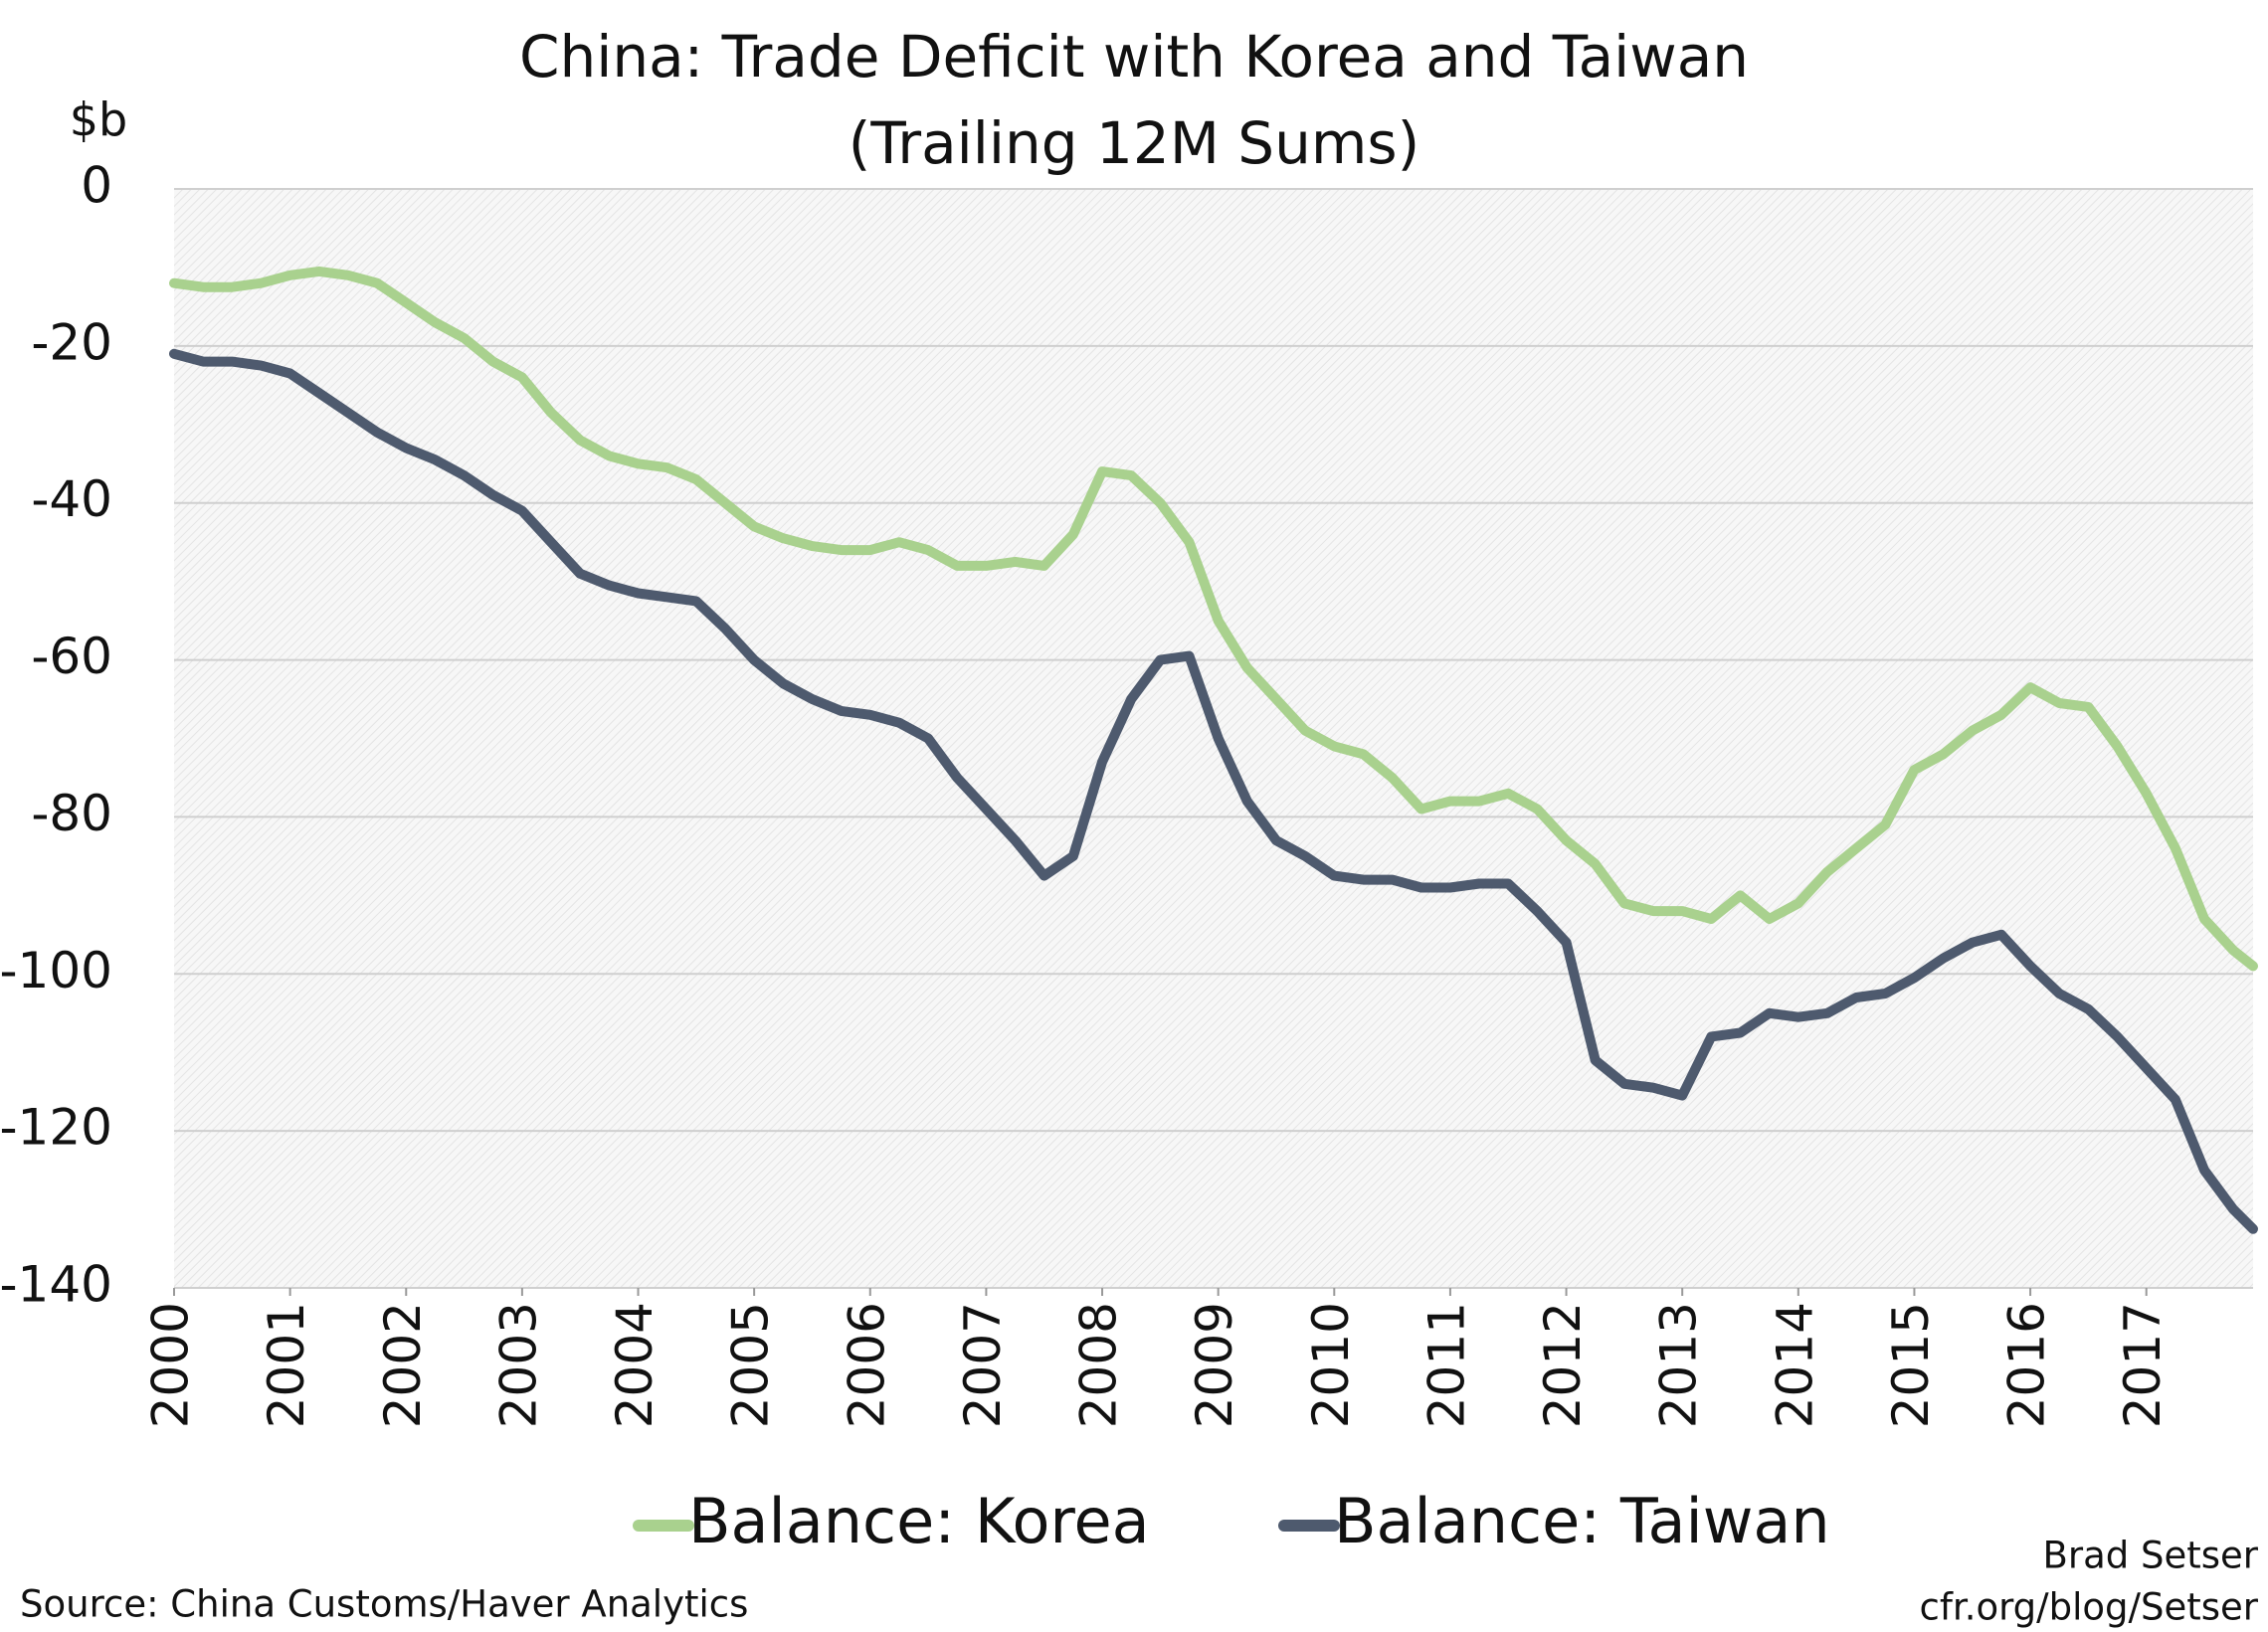  Describe the element at coordinates (634, 1365) in the screenshot. I see `x-tick-label: 2004` at that location.